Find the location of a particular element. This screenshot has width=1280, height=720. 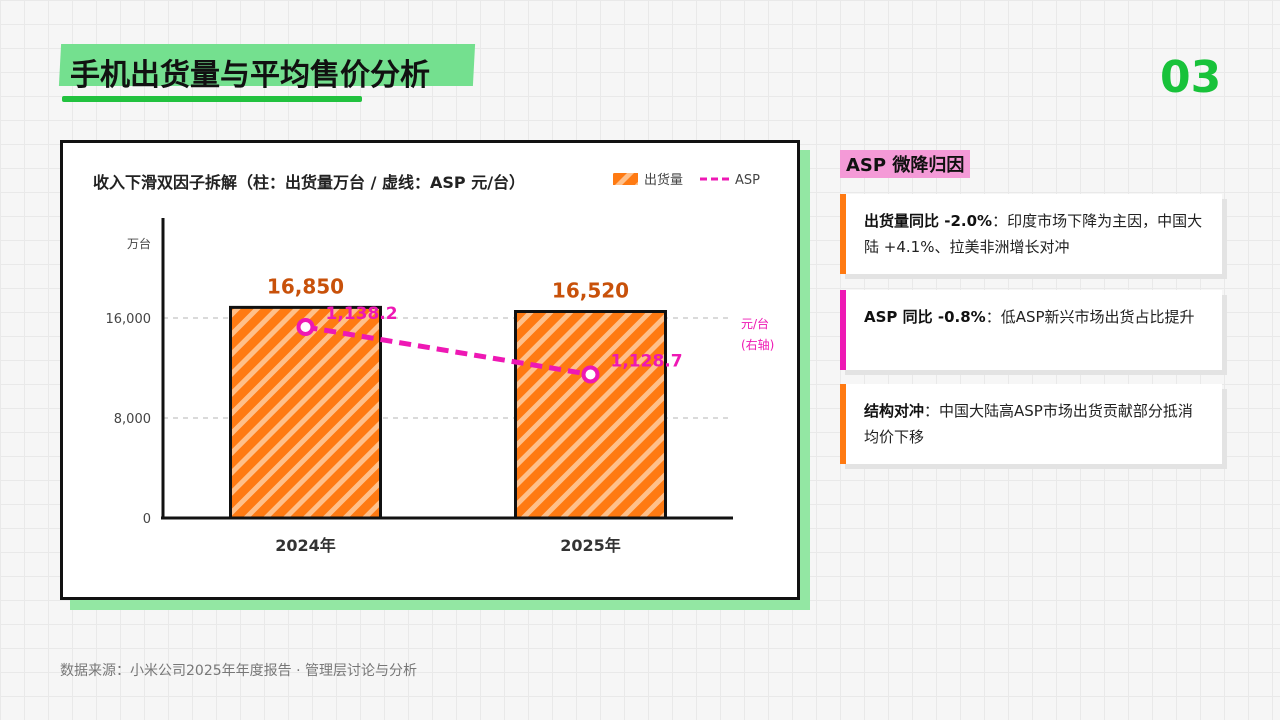

insight-text: ：印度市场下降为主因，中国大陆 +4.1%、拉美非洲增长对冲 is located at coordinates (1033, 234).